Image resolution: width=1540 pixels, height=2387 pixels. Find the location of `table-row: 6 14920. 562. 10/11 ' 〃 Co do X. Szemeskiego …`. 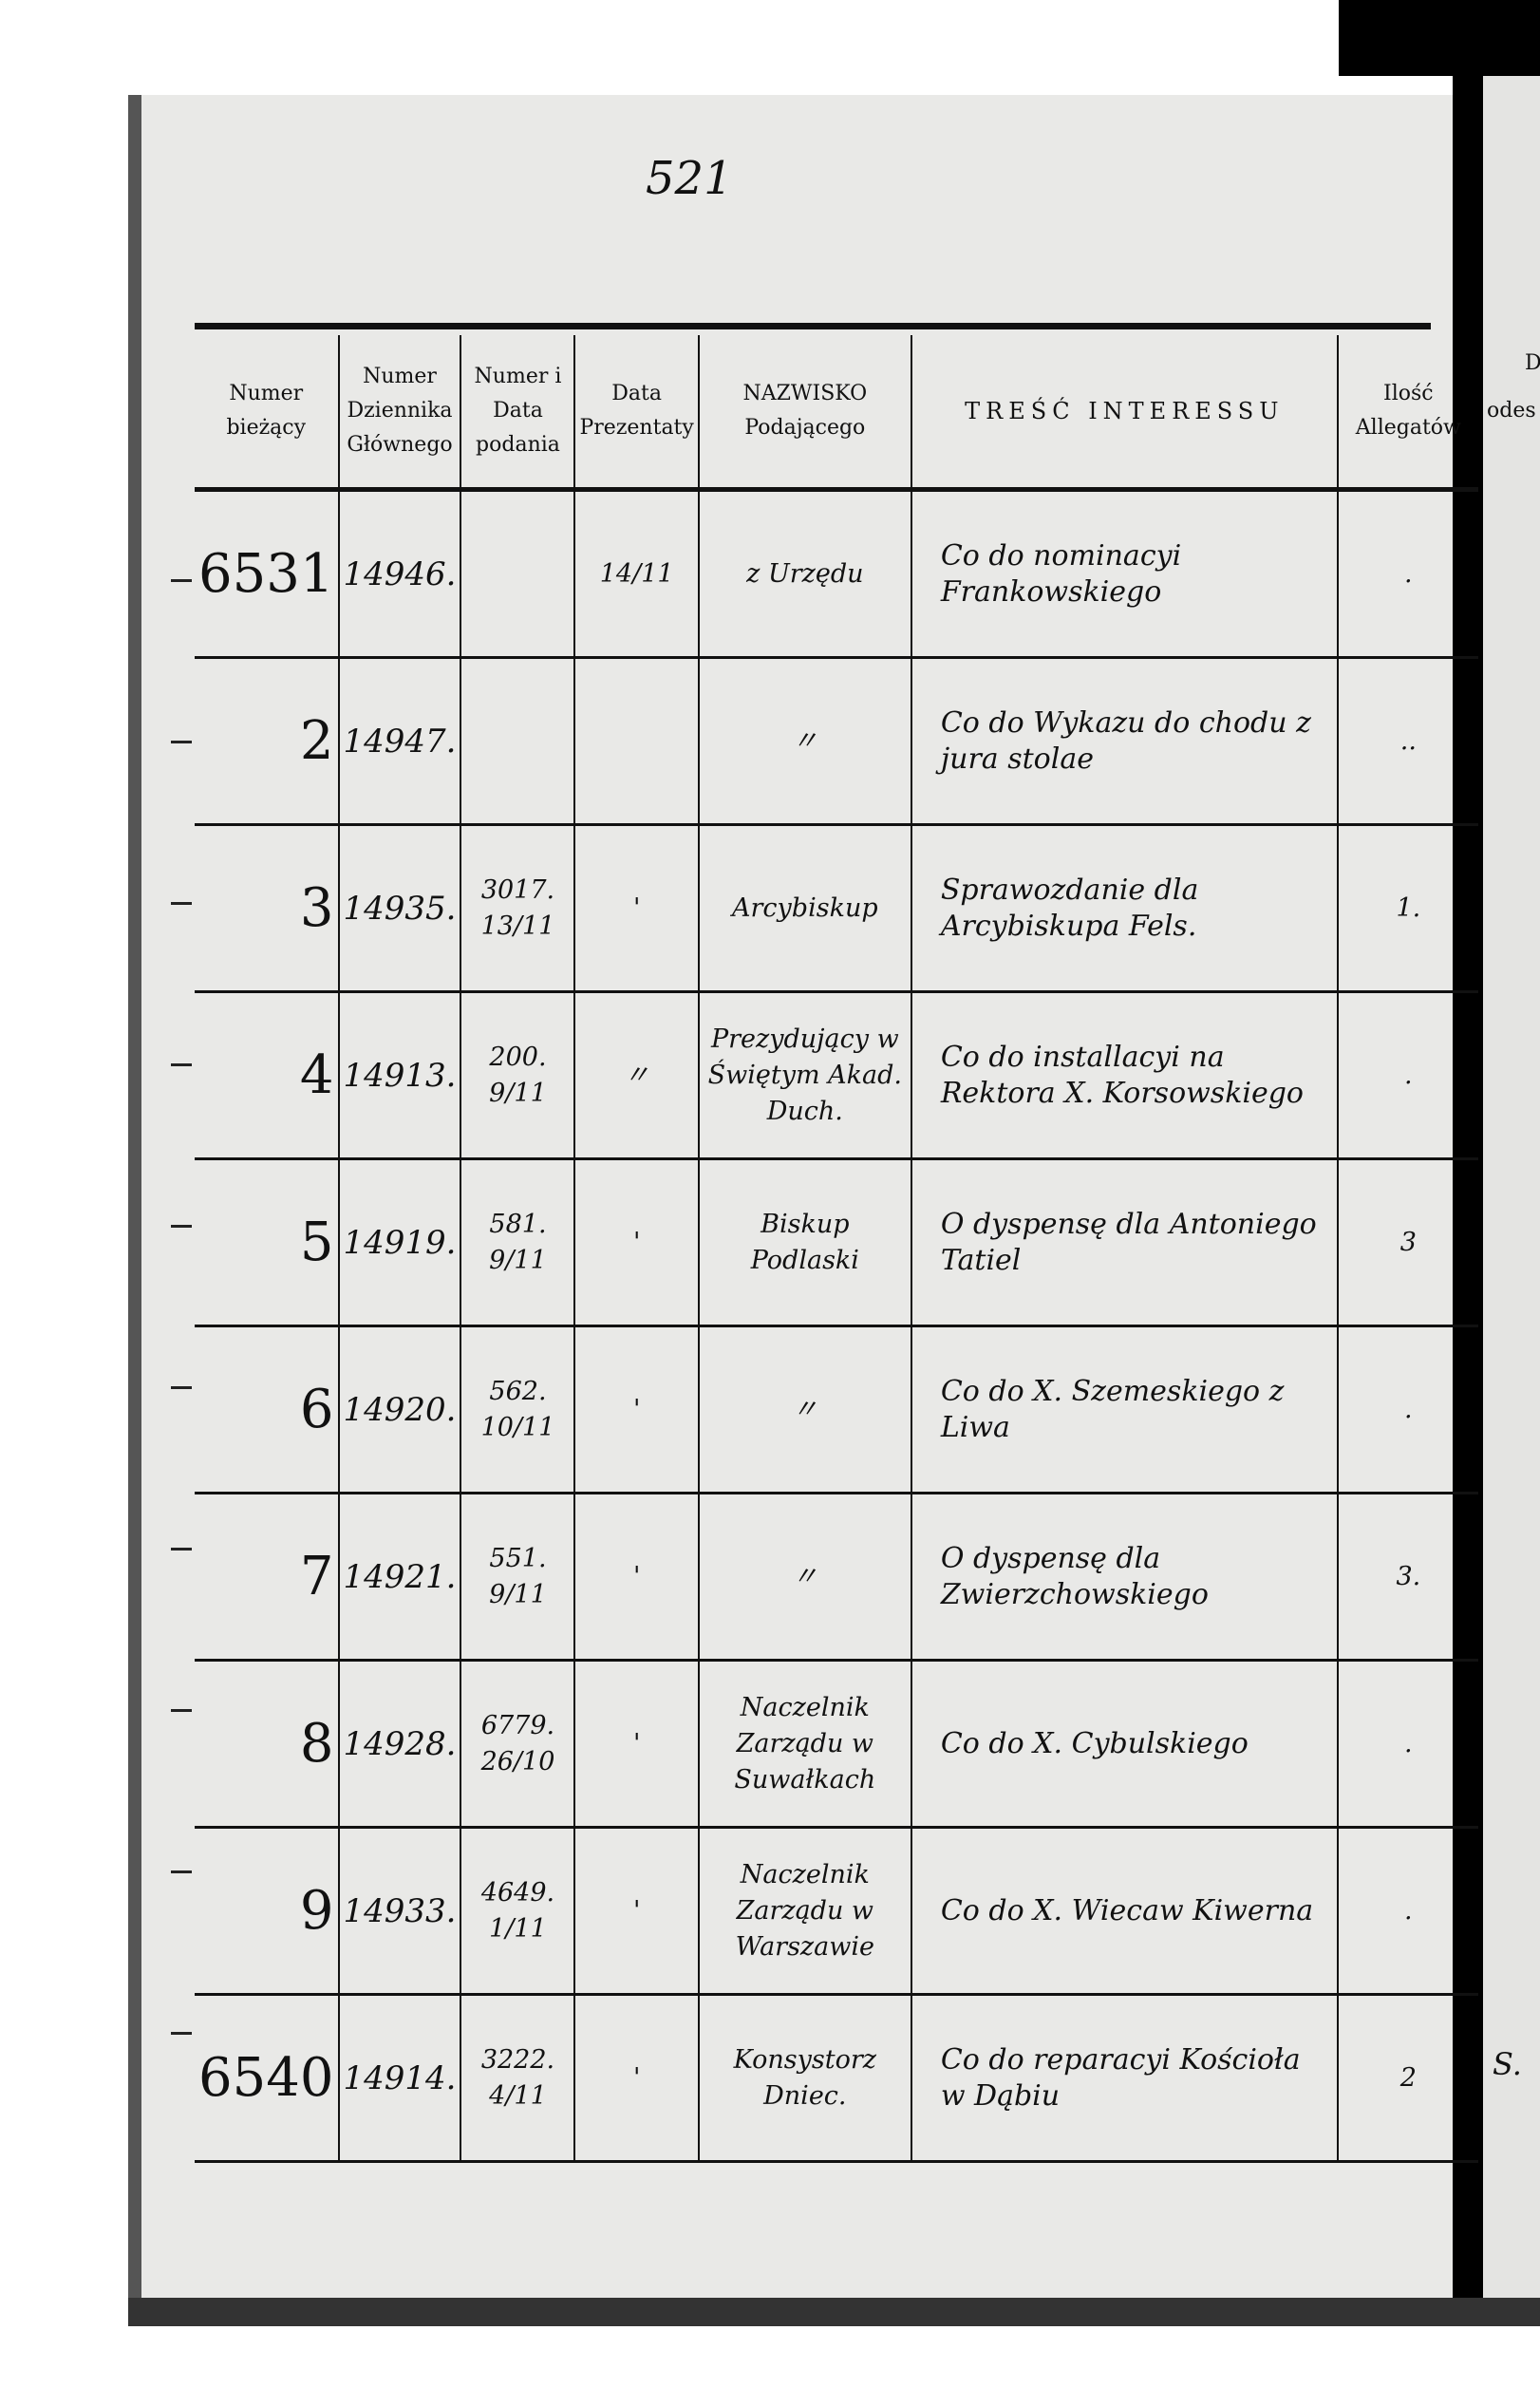

table-row: 6 14920. 562. 10/11 ' 〃 Co do X. Szemeskiego … is located at coordinates (837, 1409).